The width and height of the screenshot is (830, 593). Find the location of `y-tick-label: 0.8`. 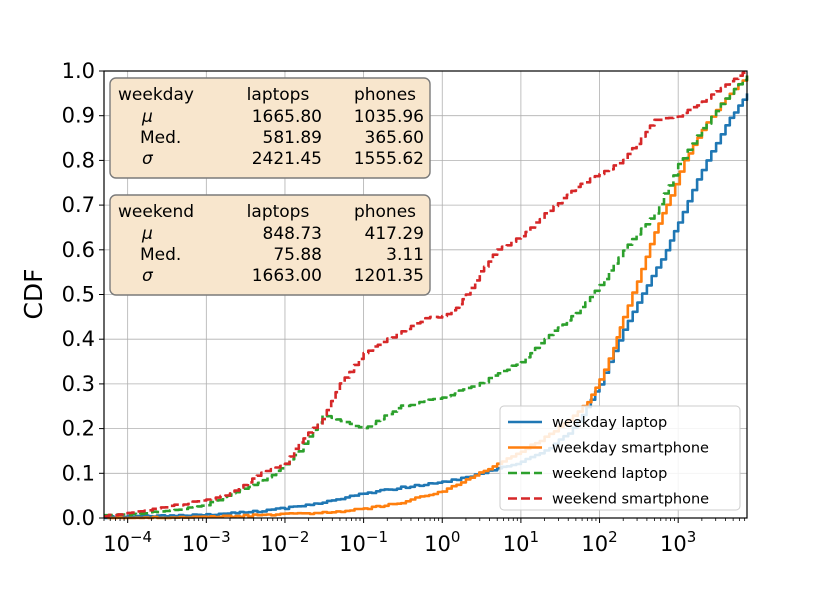

y-tick-label: 0.8 is located at coordinates (78, 160).